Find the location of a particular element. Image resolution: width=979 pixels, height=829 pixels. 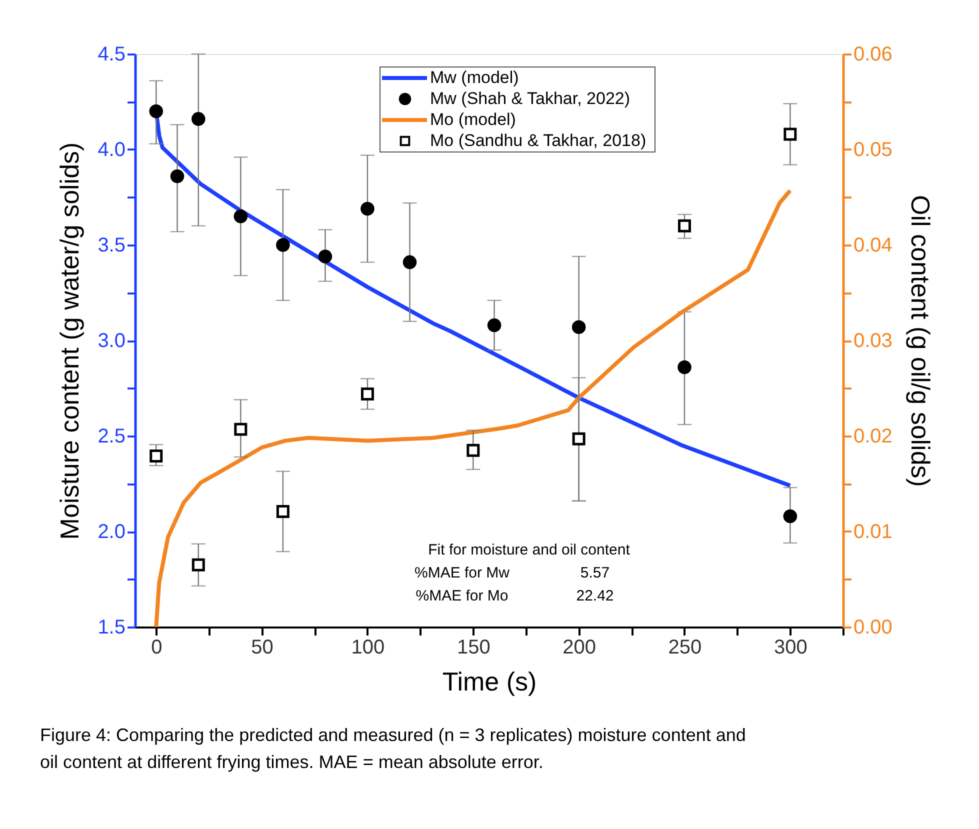

y-tick-label: 2.5 is located at coordinates (112, 437).